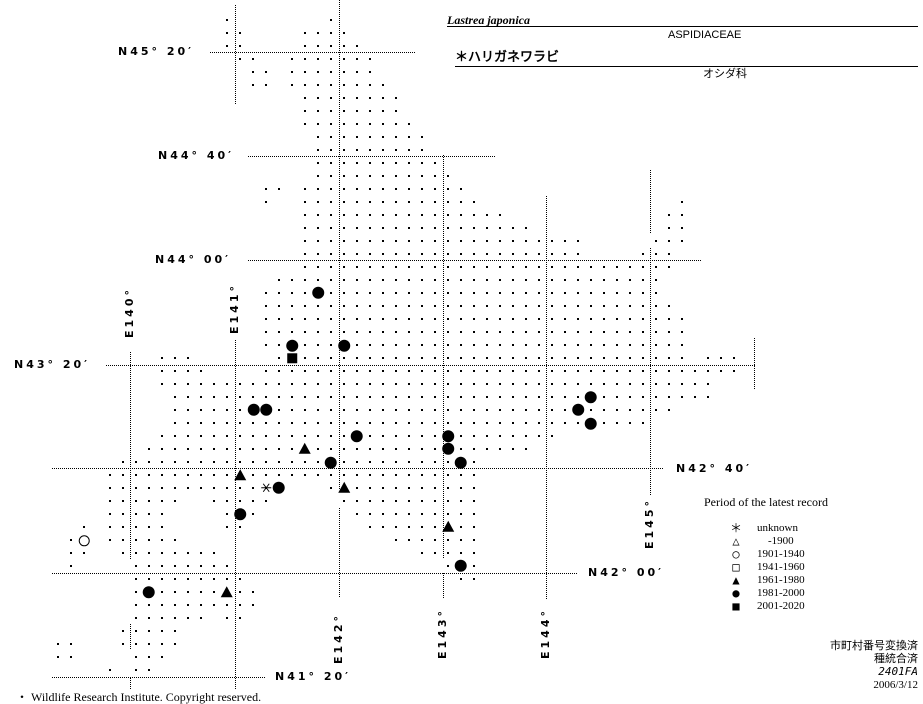 Image resolution: width=923 pixels, height=704 pixels. I want to click on japanese-name-rule, so click(686, 66).